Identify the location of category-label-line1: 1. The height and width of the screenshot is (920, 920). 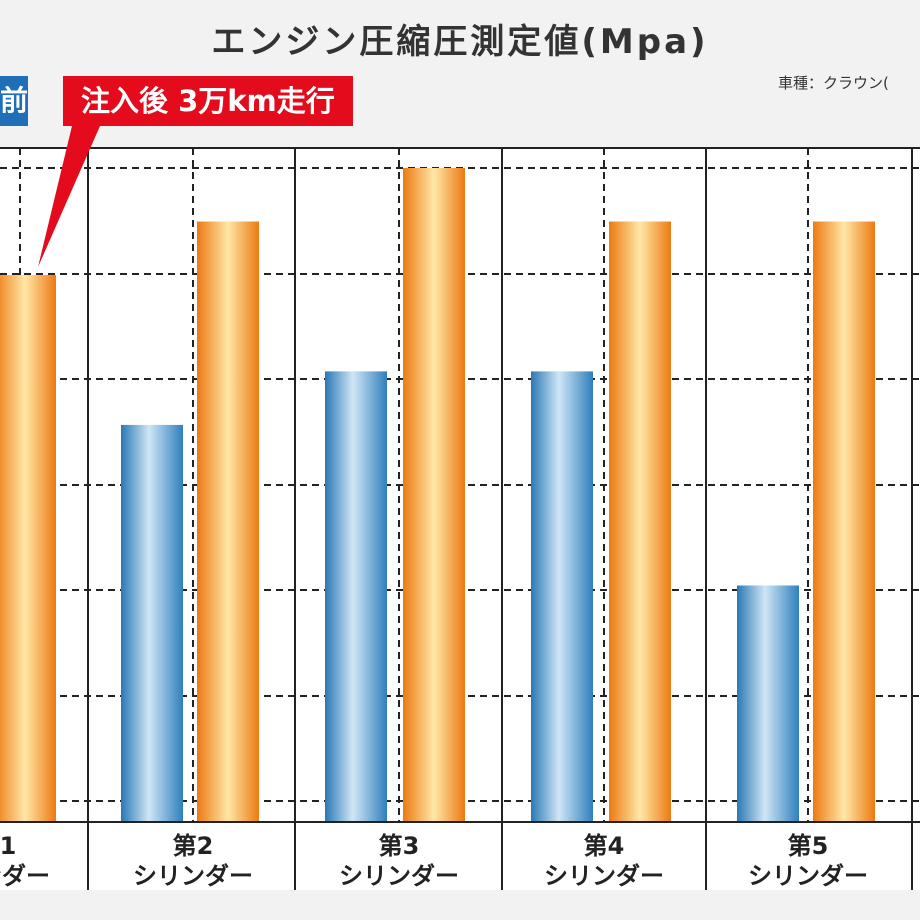
(8, 846).